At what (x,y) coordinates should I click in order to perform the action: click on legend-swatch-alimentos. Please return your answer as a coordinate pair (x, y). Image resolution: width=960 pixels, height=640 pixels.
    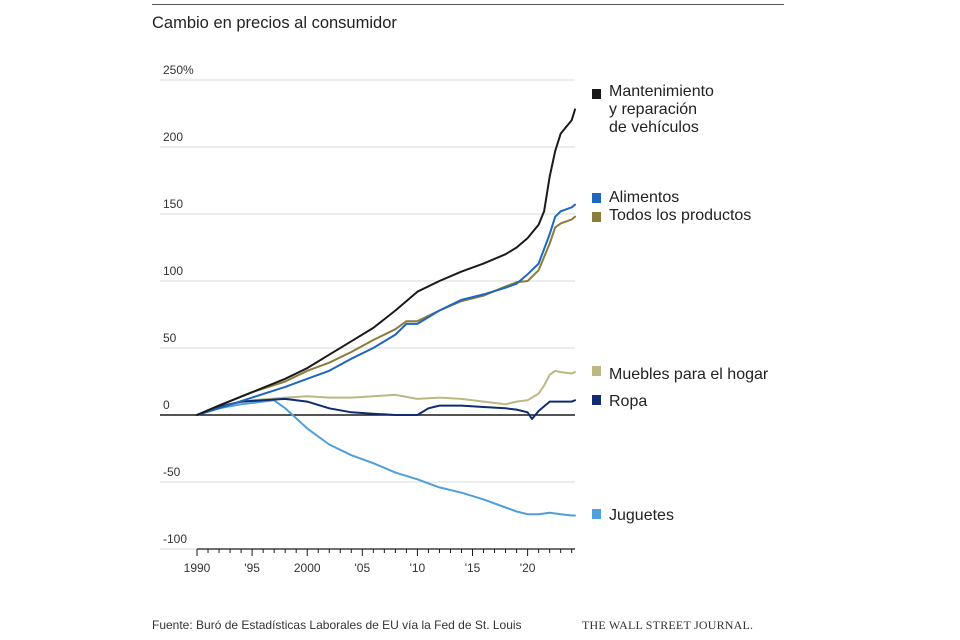
    Looking at the image, I should click on (596, 198).